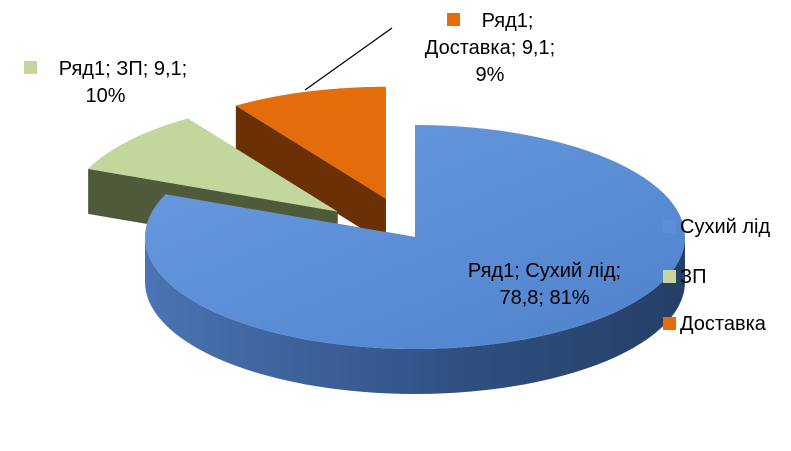 This screenshot has height=451, width=791. I want to click on legend-item: Сухий лід, so click(716, 227).